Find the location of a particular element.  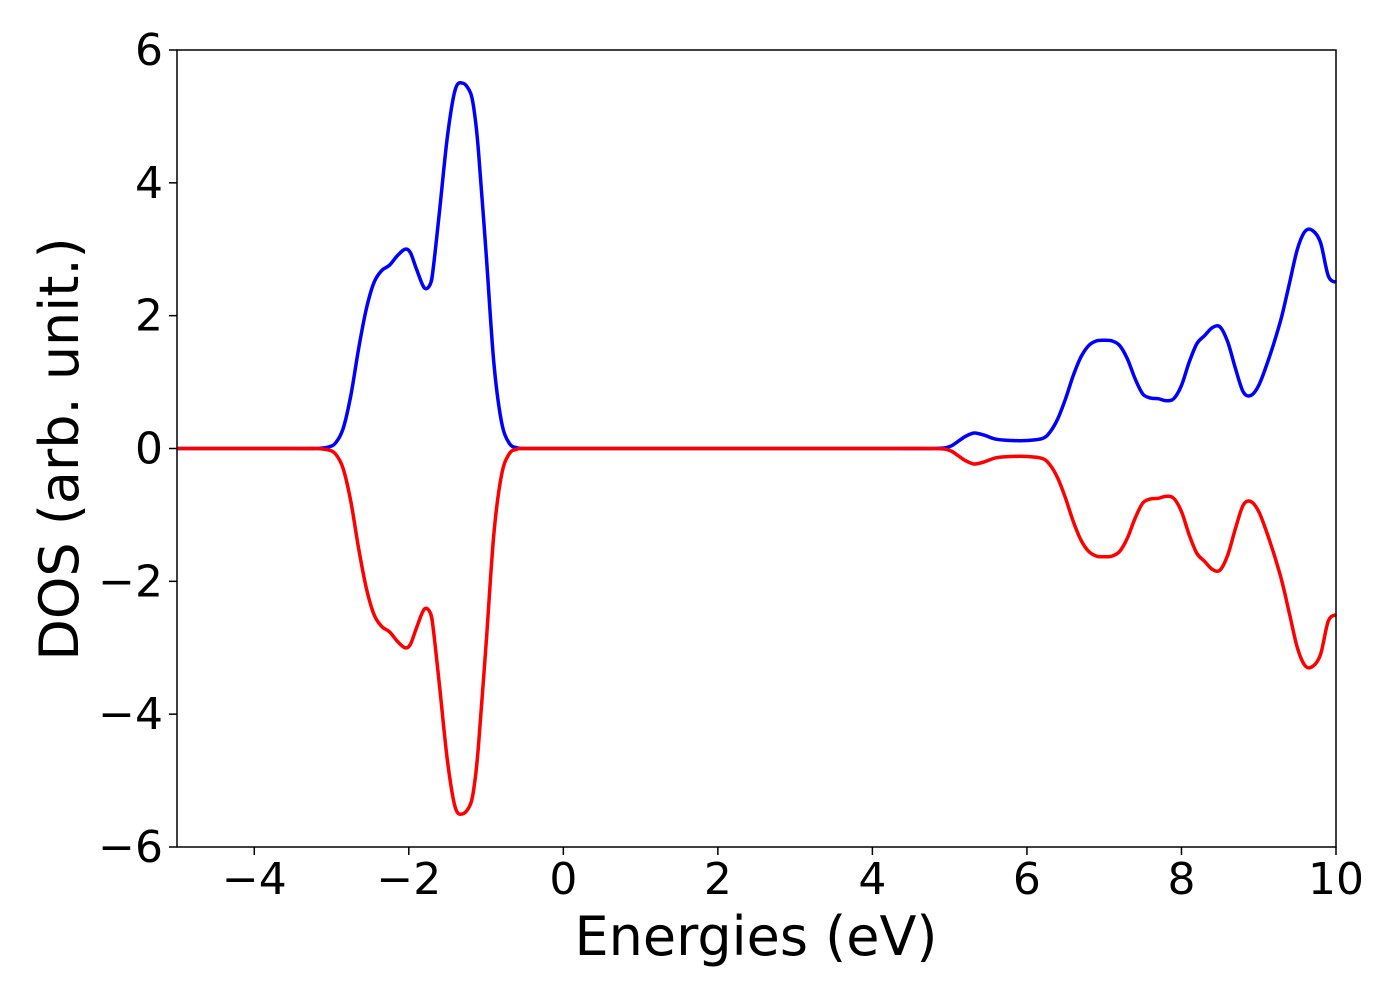

y-tick-label: −4 is located at coordinates (130, 714).